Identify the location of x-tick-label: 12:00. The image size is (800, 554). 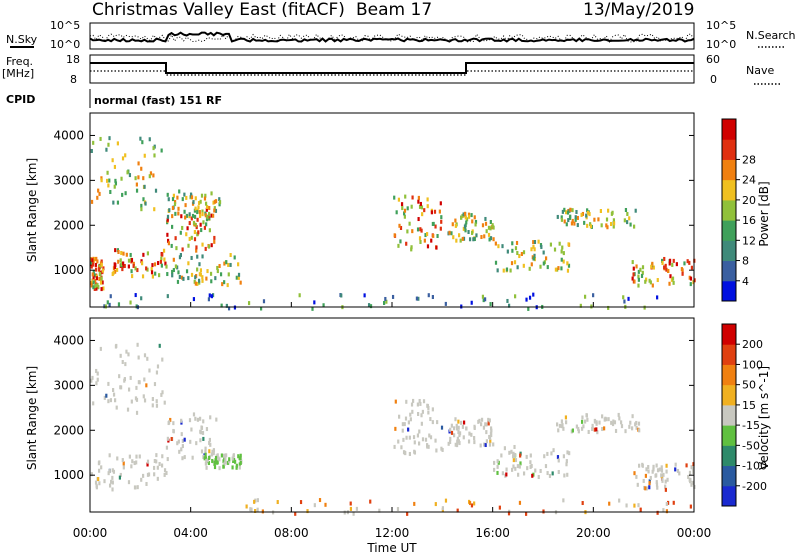
(392, 533).